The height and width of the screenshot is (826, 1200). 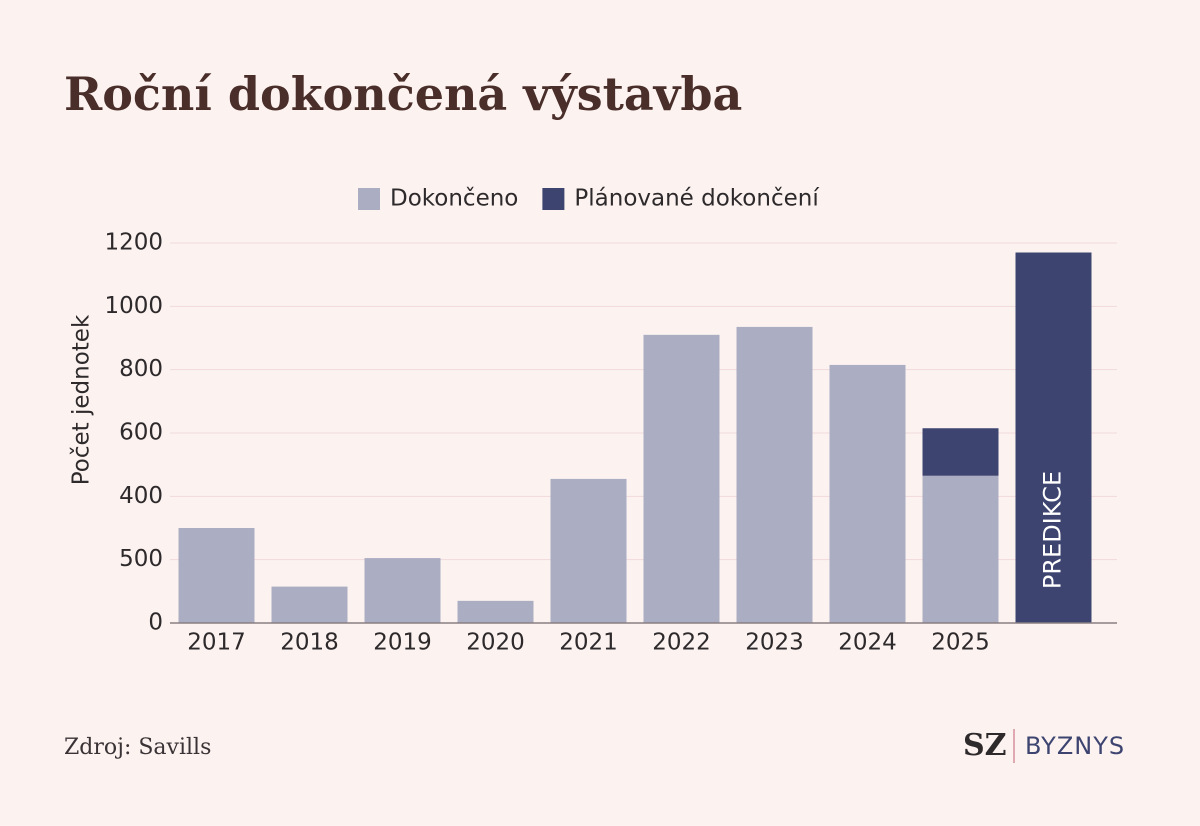 I want to click on logo: SZ, so click(x=985, y=745).